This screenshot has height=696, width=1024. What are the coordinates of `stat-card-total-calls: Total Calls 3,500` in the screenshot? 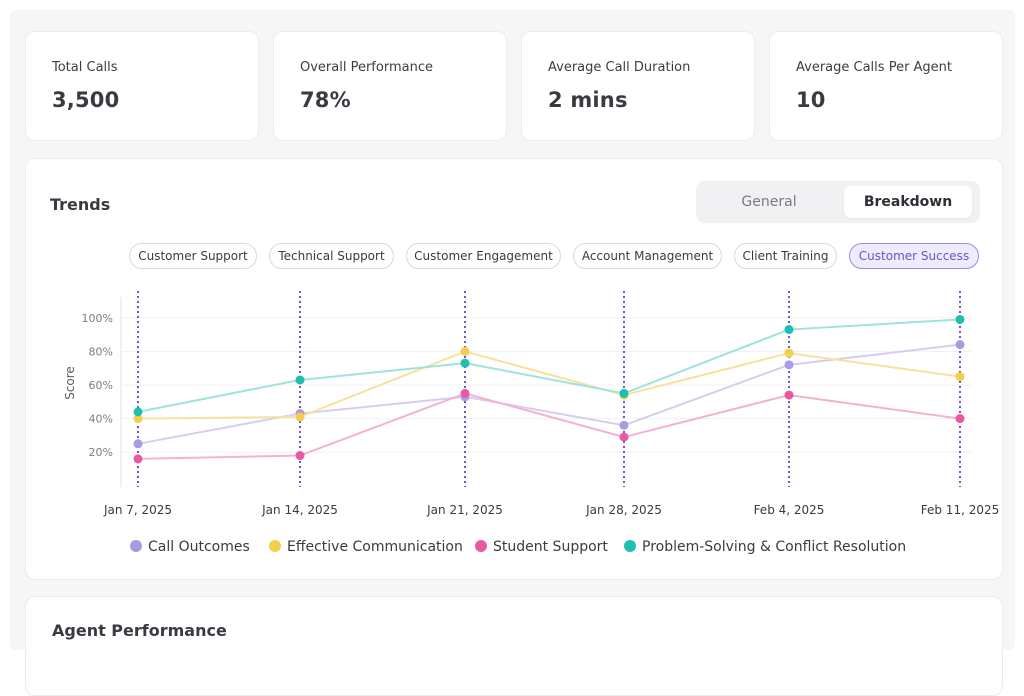 It's located at (142, 86).